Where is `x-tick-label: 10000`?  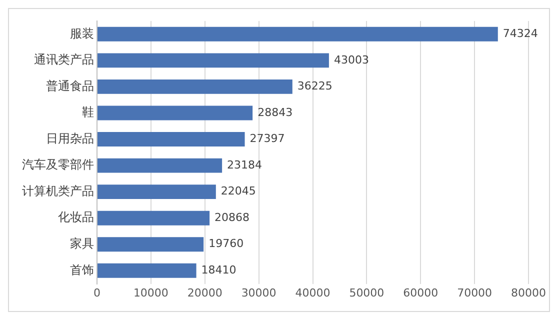
x-tick-label: 10000 is located at coordinates (150, 293).